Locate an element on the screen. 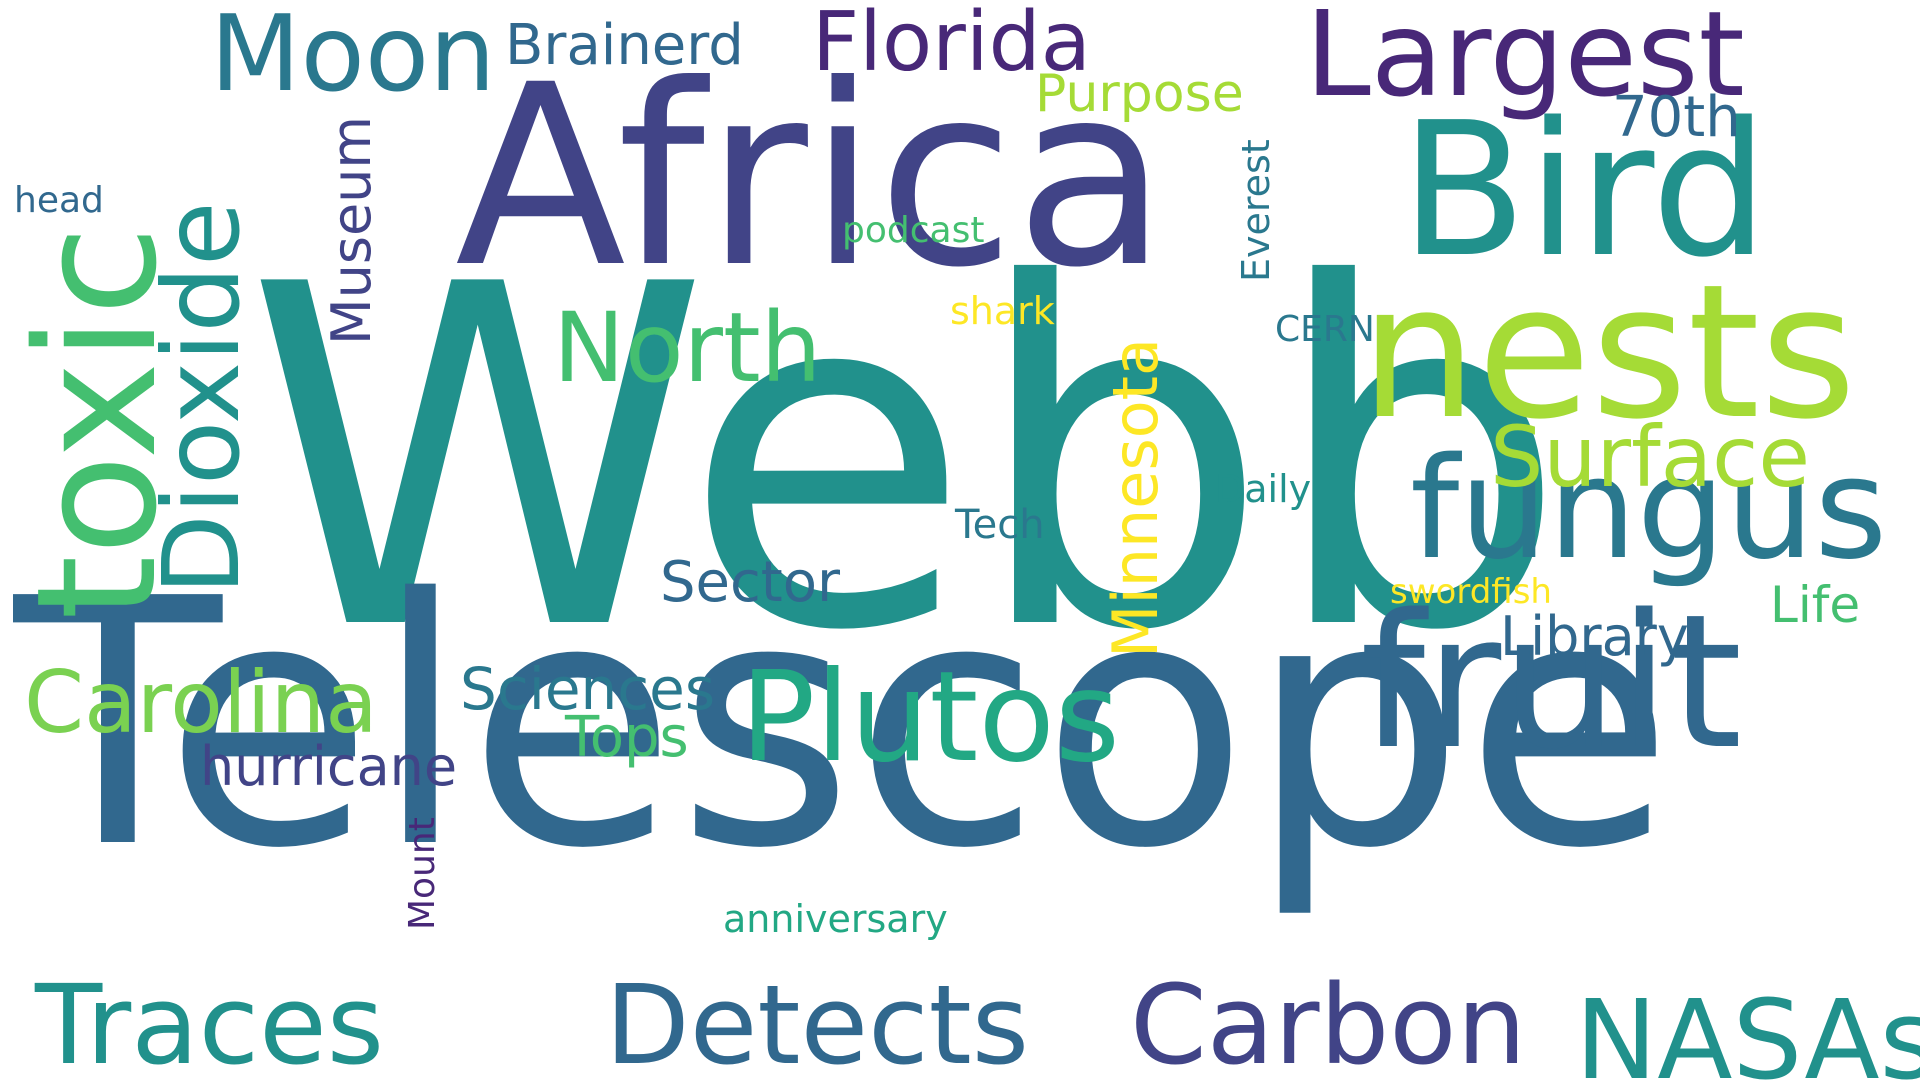  word-africa: Africa is located at coordinates (812, 176).